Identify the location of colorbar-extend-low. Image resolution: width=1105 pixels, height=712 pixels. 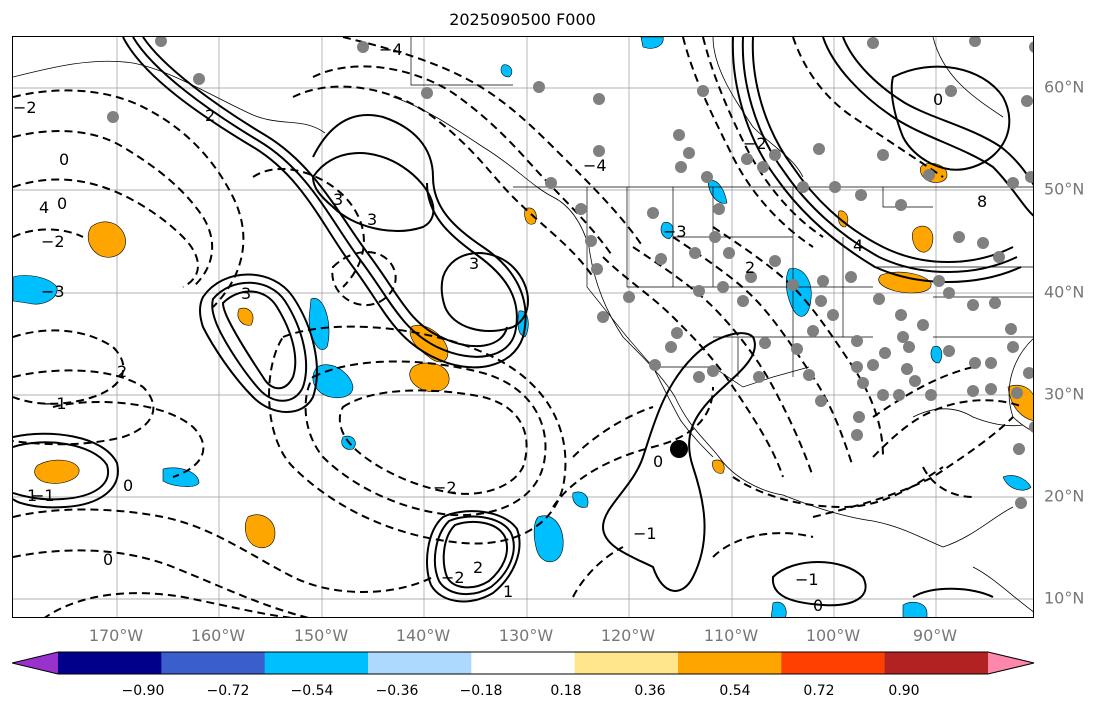
(35, 663).